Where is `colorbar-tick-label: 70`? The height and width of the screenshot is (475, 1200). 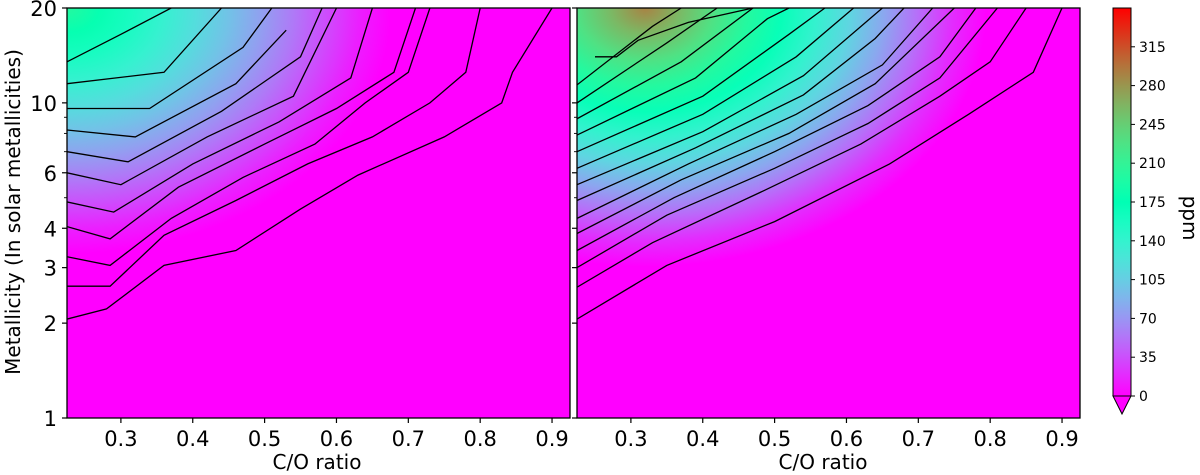
colorbar-tick-label: 70 is located at coordinates (1148, 319).